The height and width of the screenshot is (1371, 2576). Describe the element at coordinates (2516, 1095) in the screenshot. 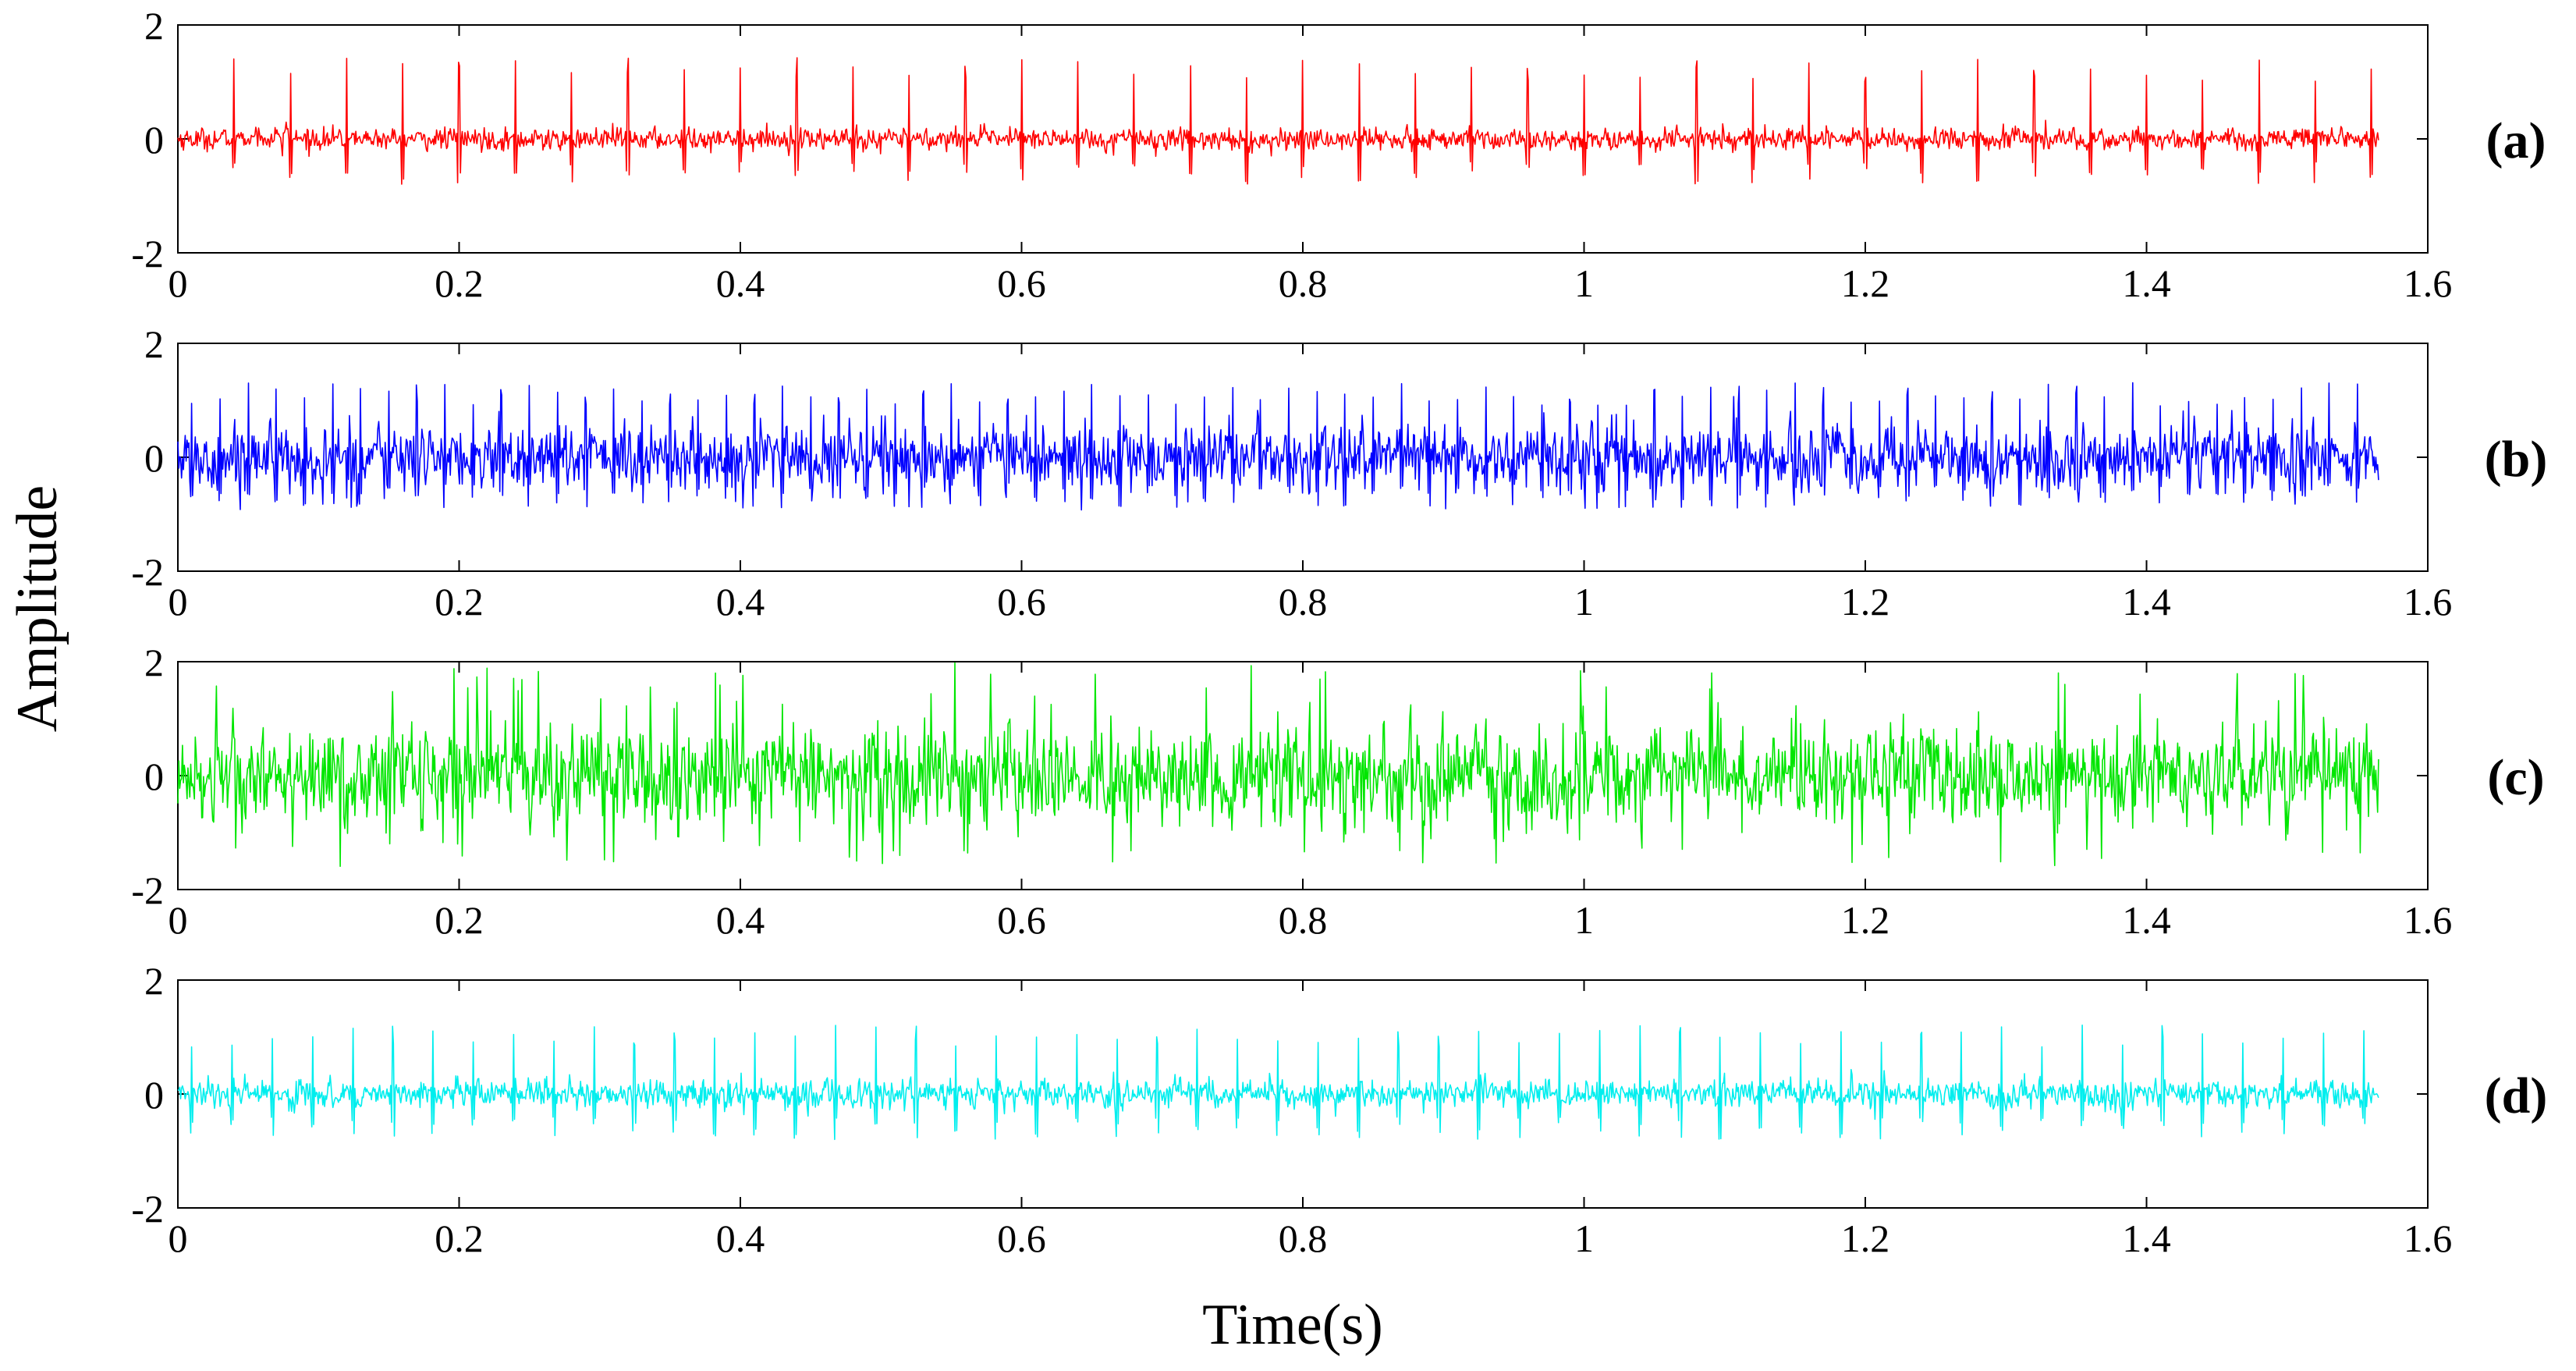

I see `panel-label-d: (d)` at that location.